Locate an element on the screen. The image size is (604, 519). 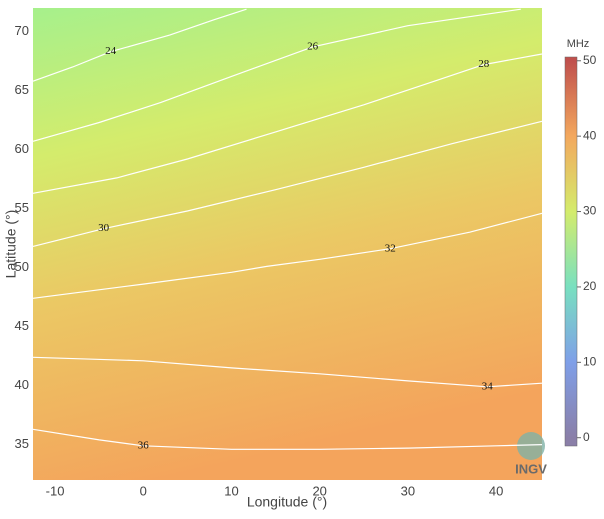
logo-globe is located at coordinates (531, 446).